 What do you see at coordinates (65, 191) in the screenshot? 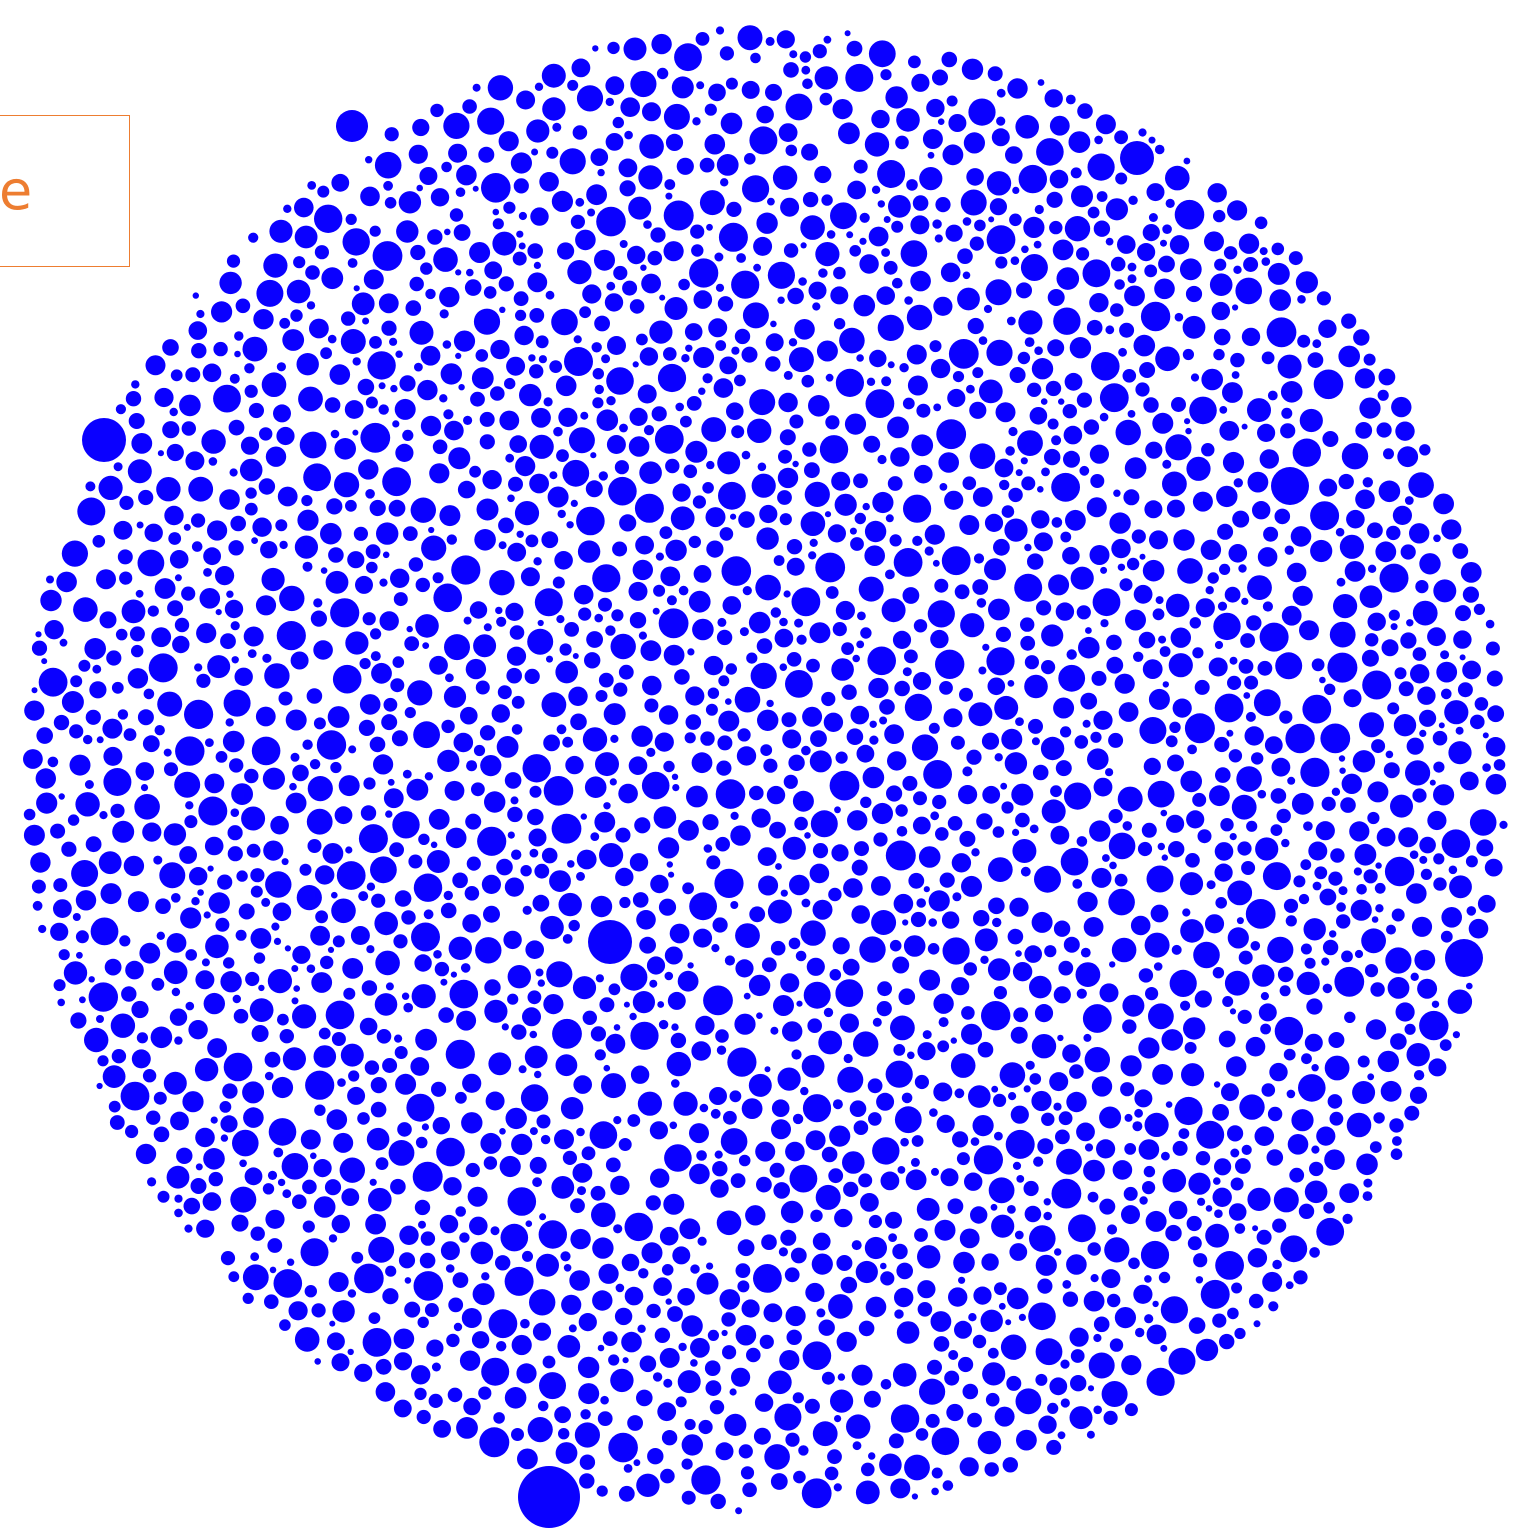
I see `label-box: e` at bounding box center [65, 191].